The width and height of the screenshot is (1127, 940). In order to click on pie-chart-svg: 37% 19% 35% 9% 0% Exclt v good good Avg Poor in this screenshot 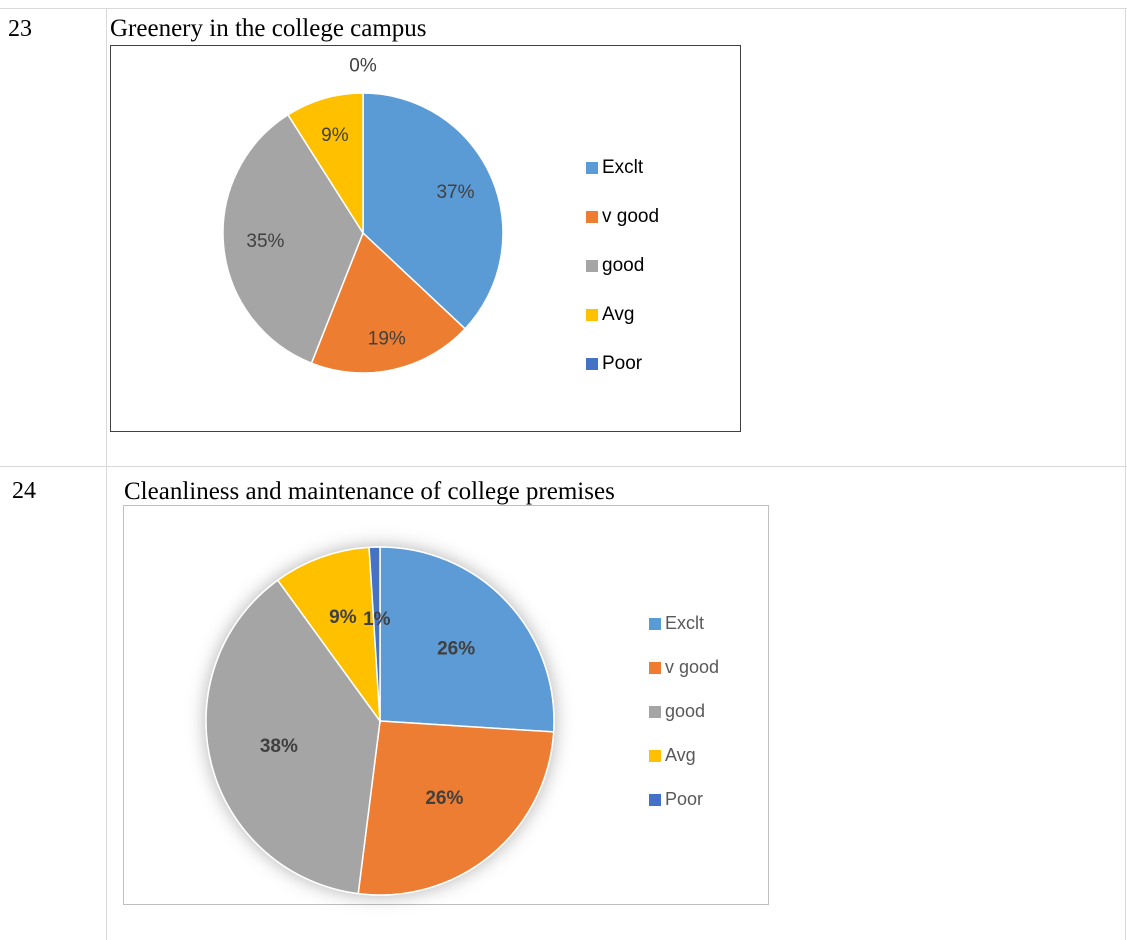, I will do `click(440, 214)`.